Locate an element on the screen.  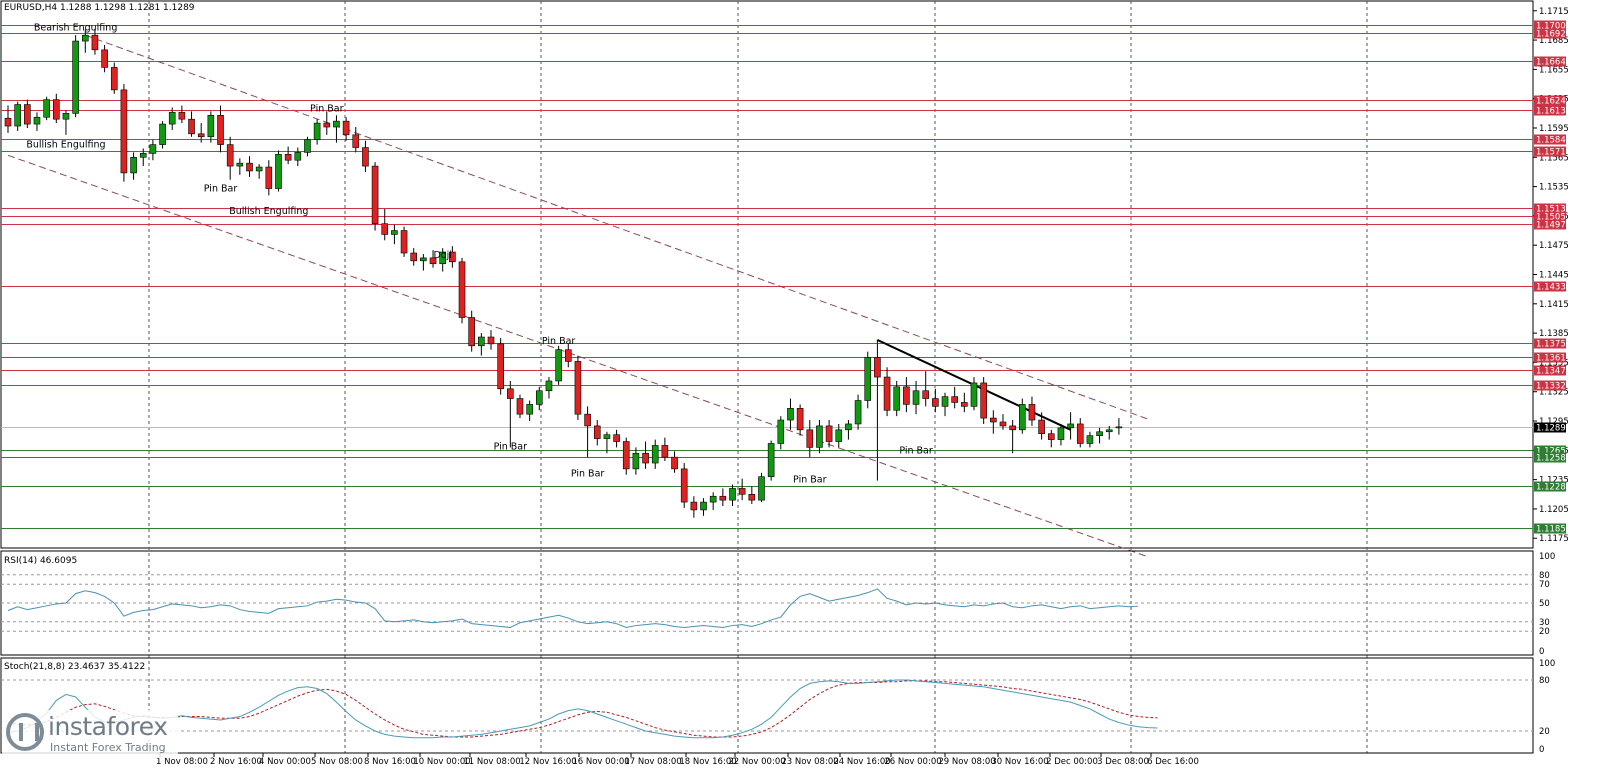
time-tick-label: 6 Dec 16:00 is located at coordinates (1173, 762).